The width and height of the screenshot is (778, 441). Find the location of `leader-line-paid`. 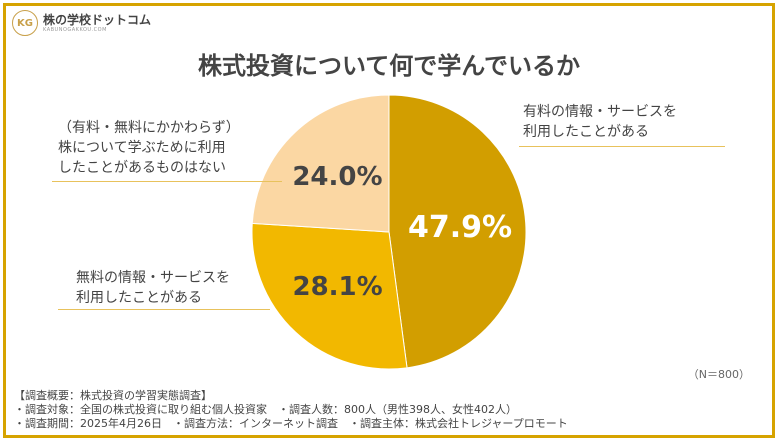

leader-line-paid is located at coordinates (622, 146).